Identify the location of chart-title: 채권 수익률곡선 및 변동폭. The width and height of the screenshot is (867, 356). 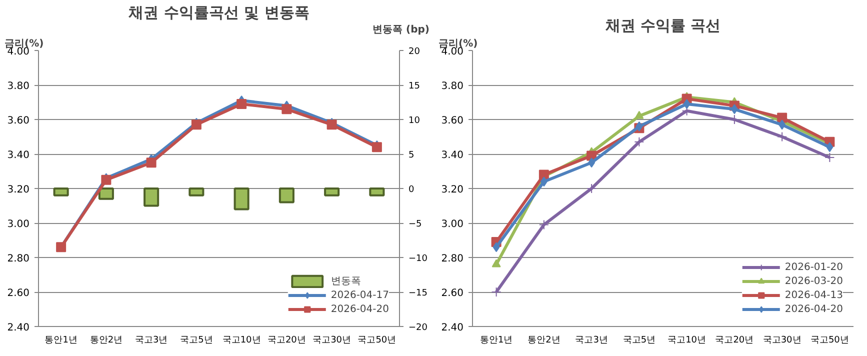
(219, 13).